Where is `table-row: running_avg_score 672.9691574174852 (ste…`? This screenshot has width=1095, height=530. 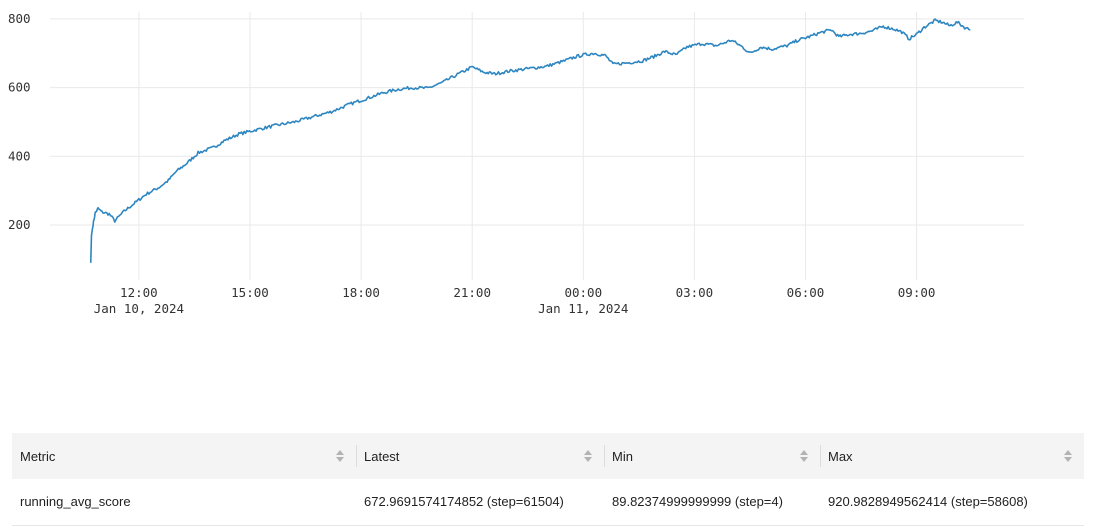 table-row: running_avg_score 672.9691574174852 (ste… is located at coordinates (548, 502).